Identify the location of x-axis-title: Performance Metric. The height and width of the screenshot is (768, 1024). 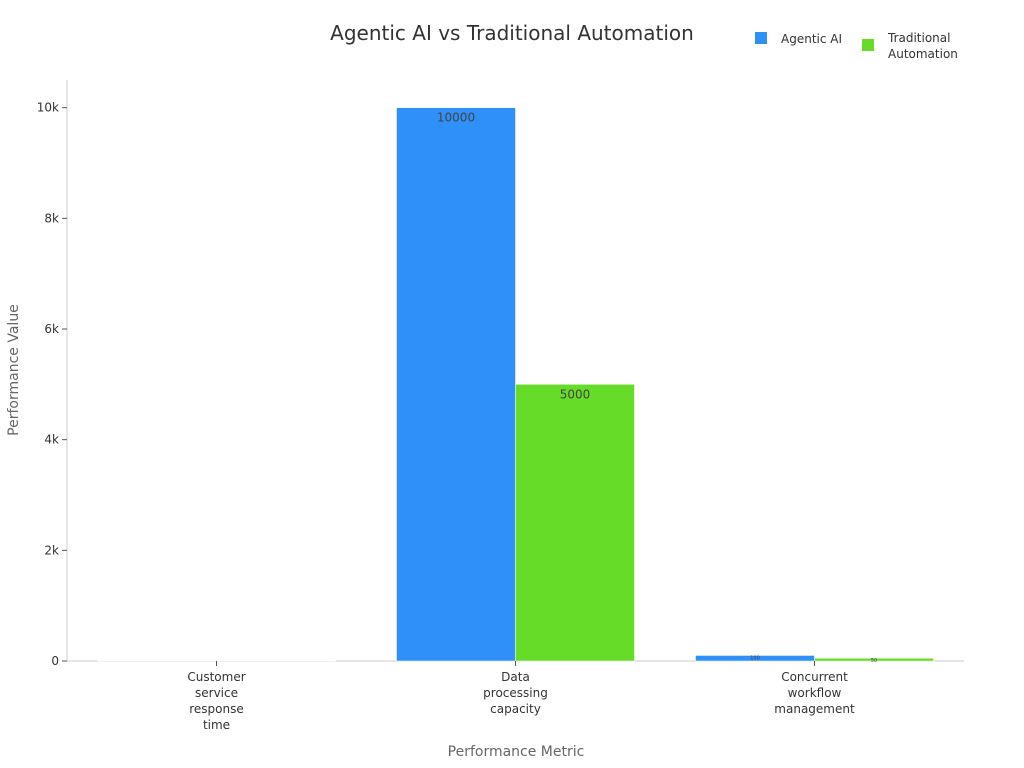
(516, 752).